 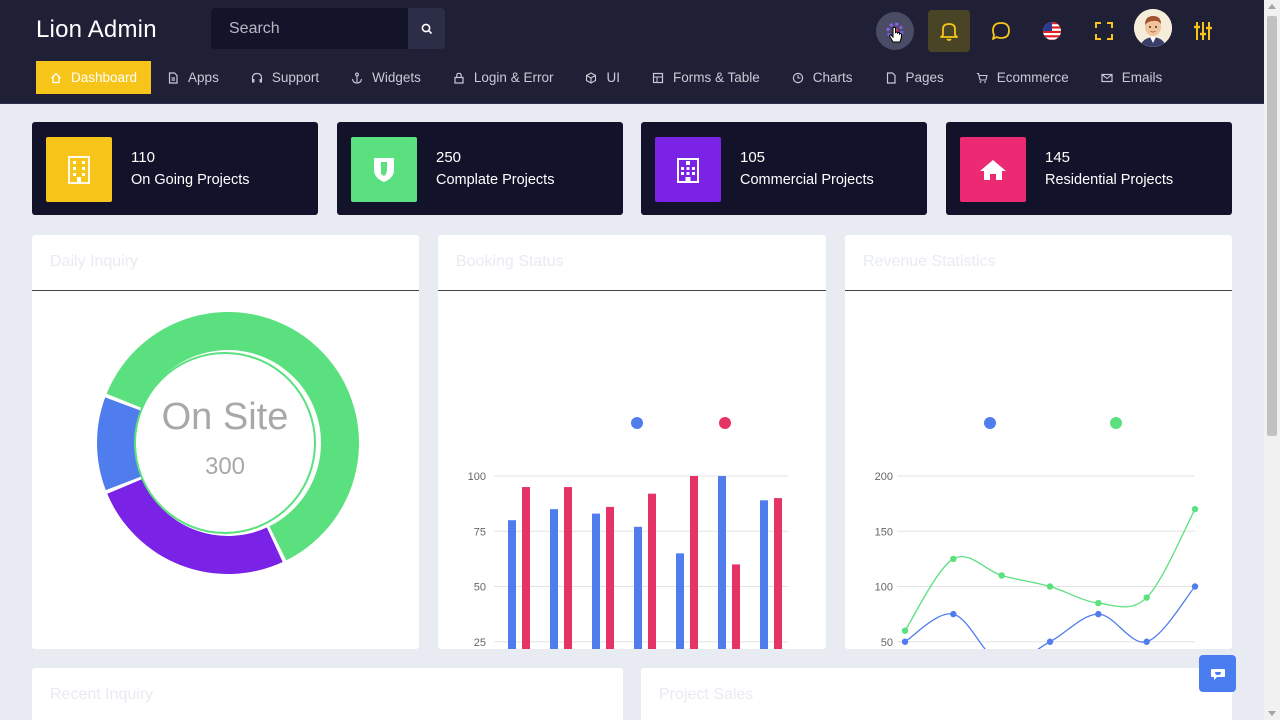 I want to click on stat-card-commercial: 105 Commercial Projects, so click(x=784, y=168).